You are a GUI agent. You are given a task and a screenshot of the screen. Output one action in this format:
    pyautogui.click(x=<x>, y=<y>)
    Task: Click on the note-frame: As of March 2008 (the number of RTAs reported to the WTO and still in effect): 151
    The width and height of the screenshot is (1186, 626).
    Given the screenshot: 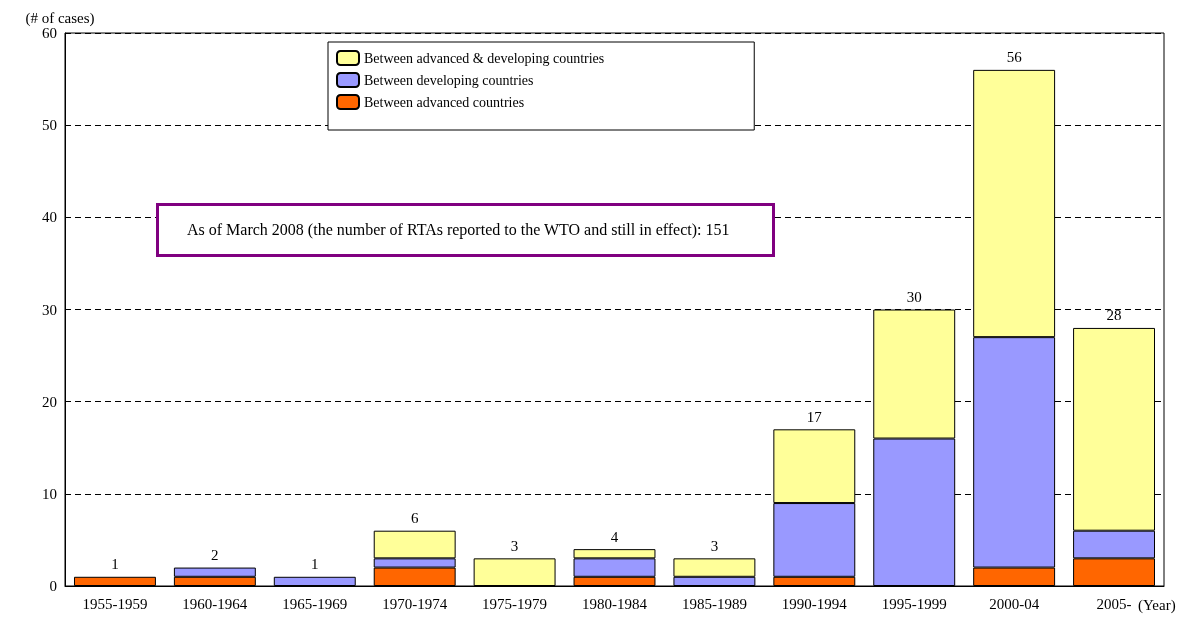 What is the action you would take?
    pyautogui.click(x=465, y=230)
    